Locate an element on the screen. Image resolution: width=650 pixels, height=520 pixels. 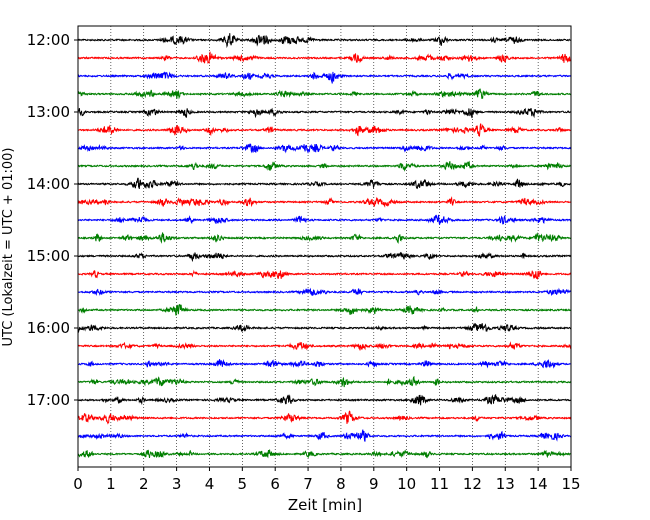
x-tick-label: 14 is located at coordinates (538, 484).